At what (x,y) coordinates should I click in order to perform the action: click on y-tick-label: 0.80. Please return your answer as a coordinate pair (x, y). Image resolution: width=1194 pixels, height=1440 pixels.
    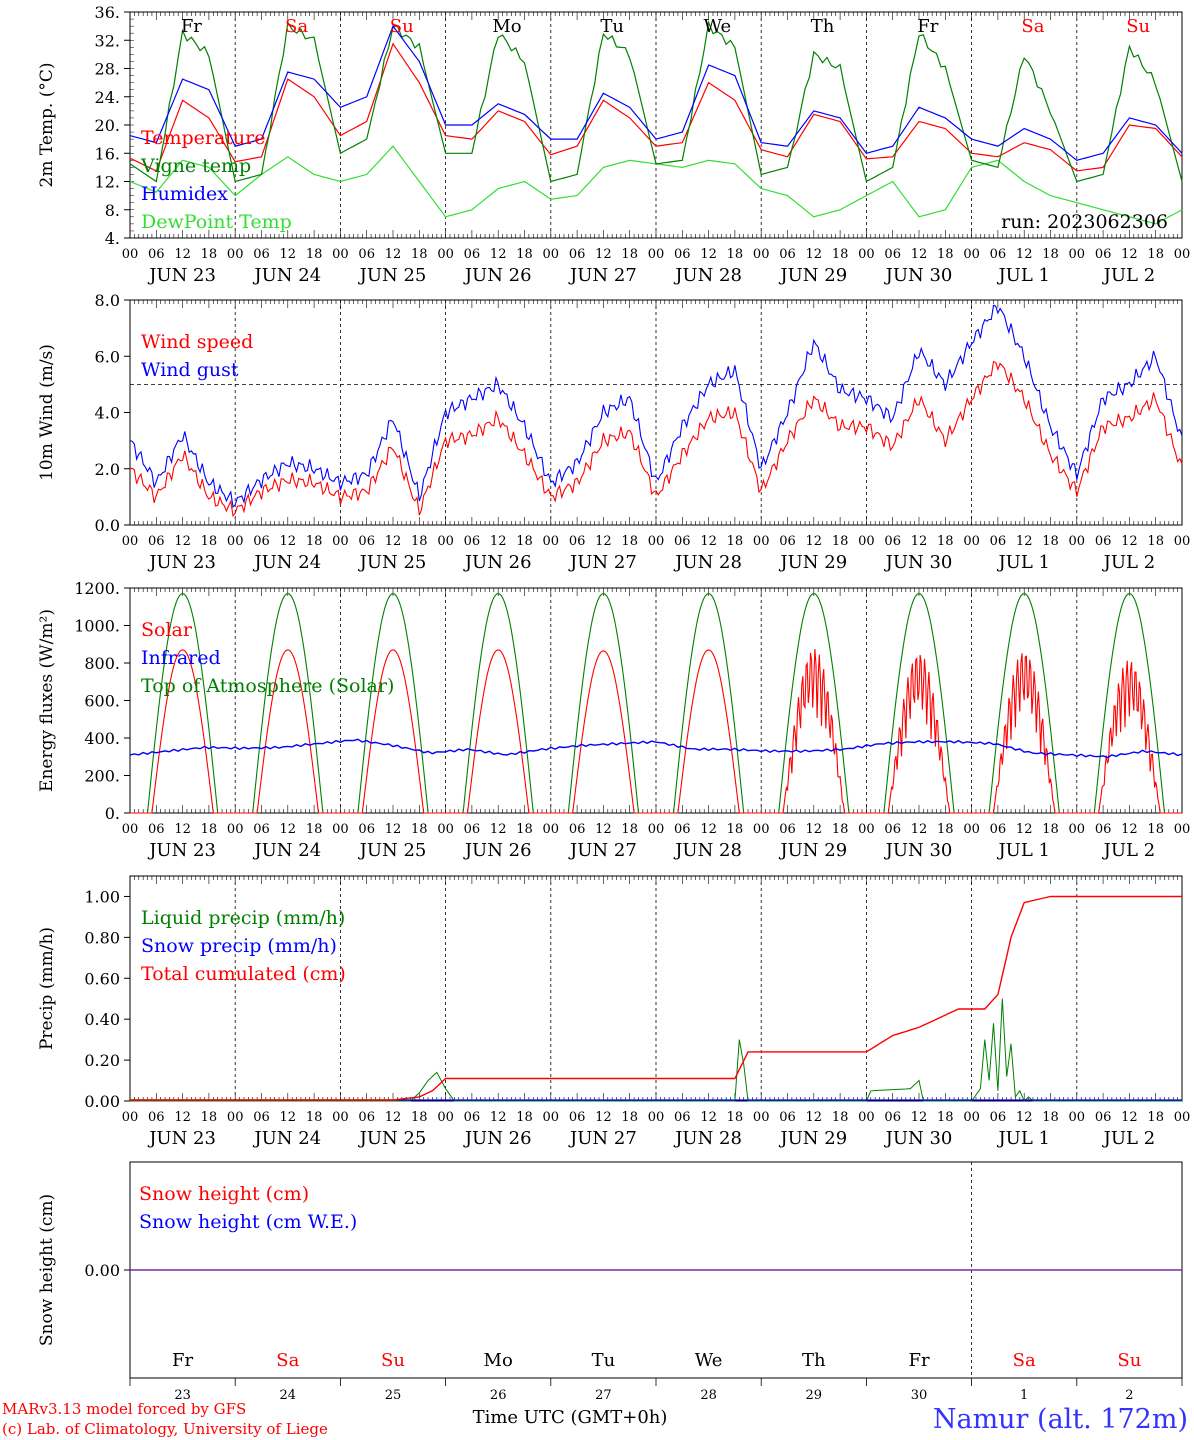
    Looking at the image, I should click on (102, 937).